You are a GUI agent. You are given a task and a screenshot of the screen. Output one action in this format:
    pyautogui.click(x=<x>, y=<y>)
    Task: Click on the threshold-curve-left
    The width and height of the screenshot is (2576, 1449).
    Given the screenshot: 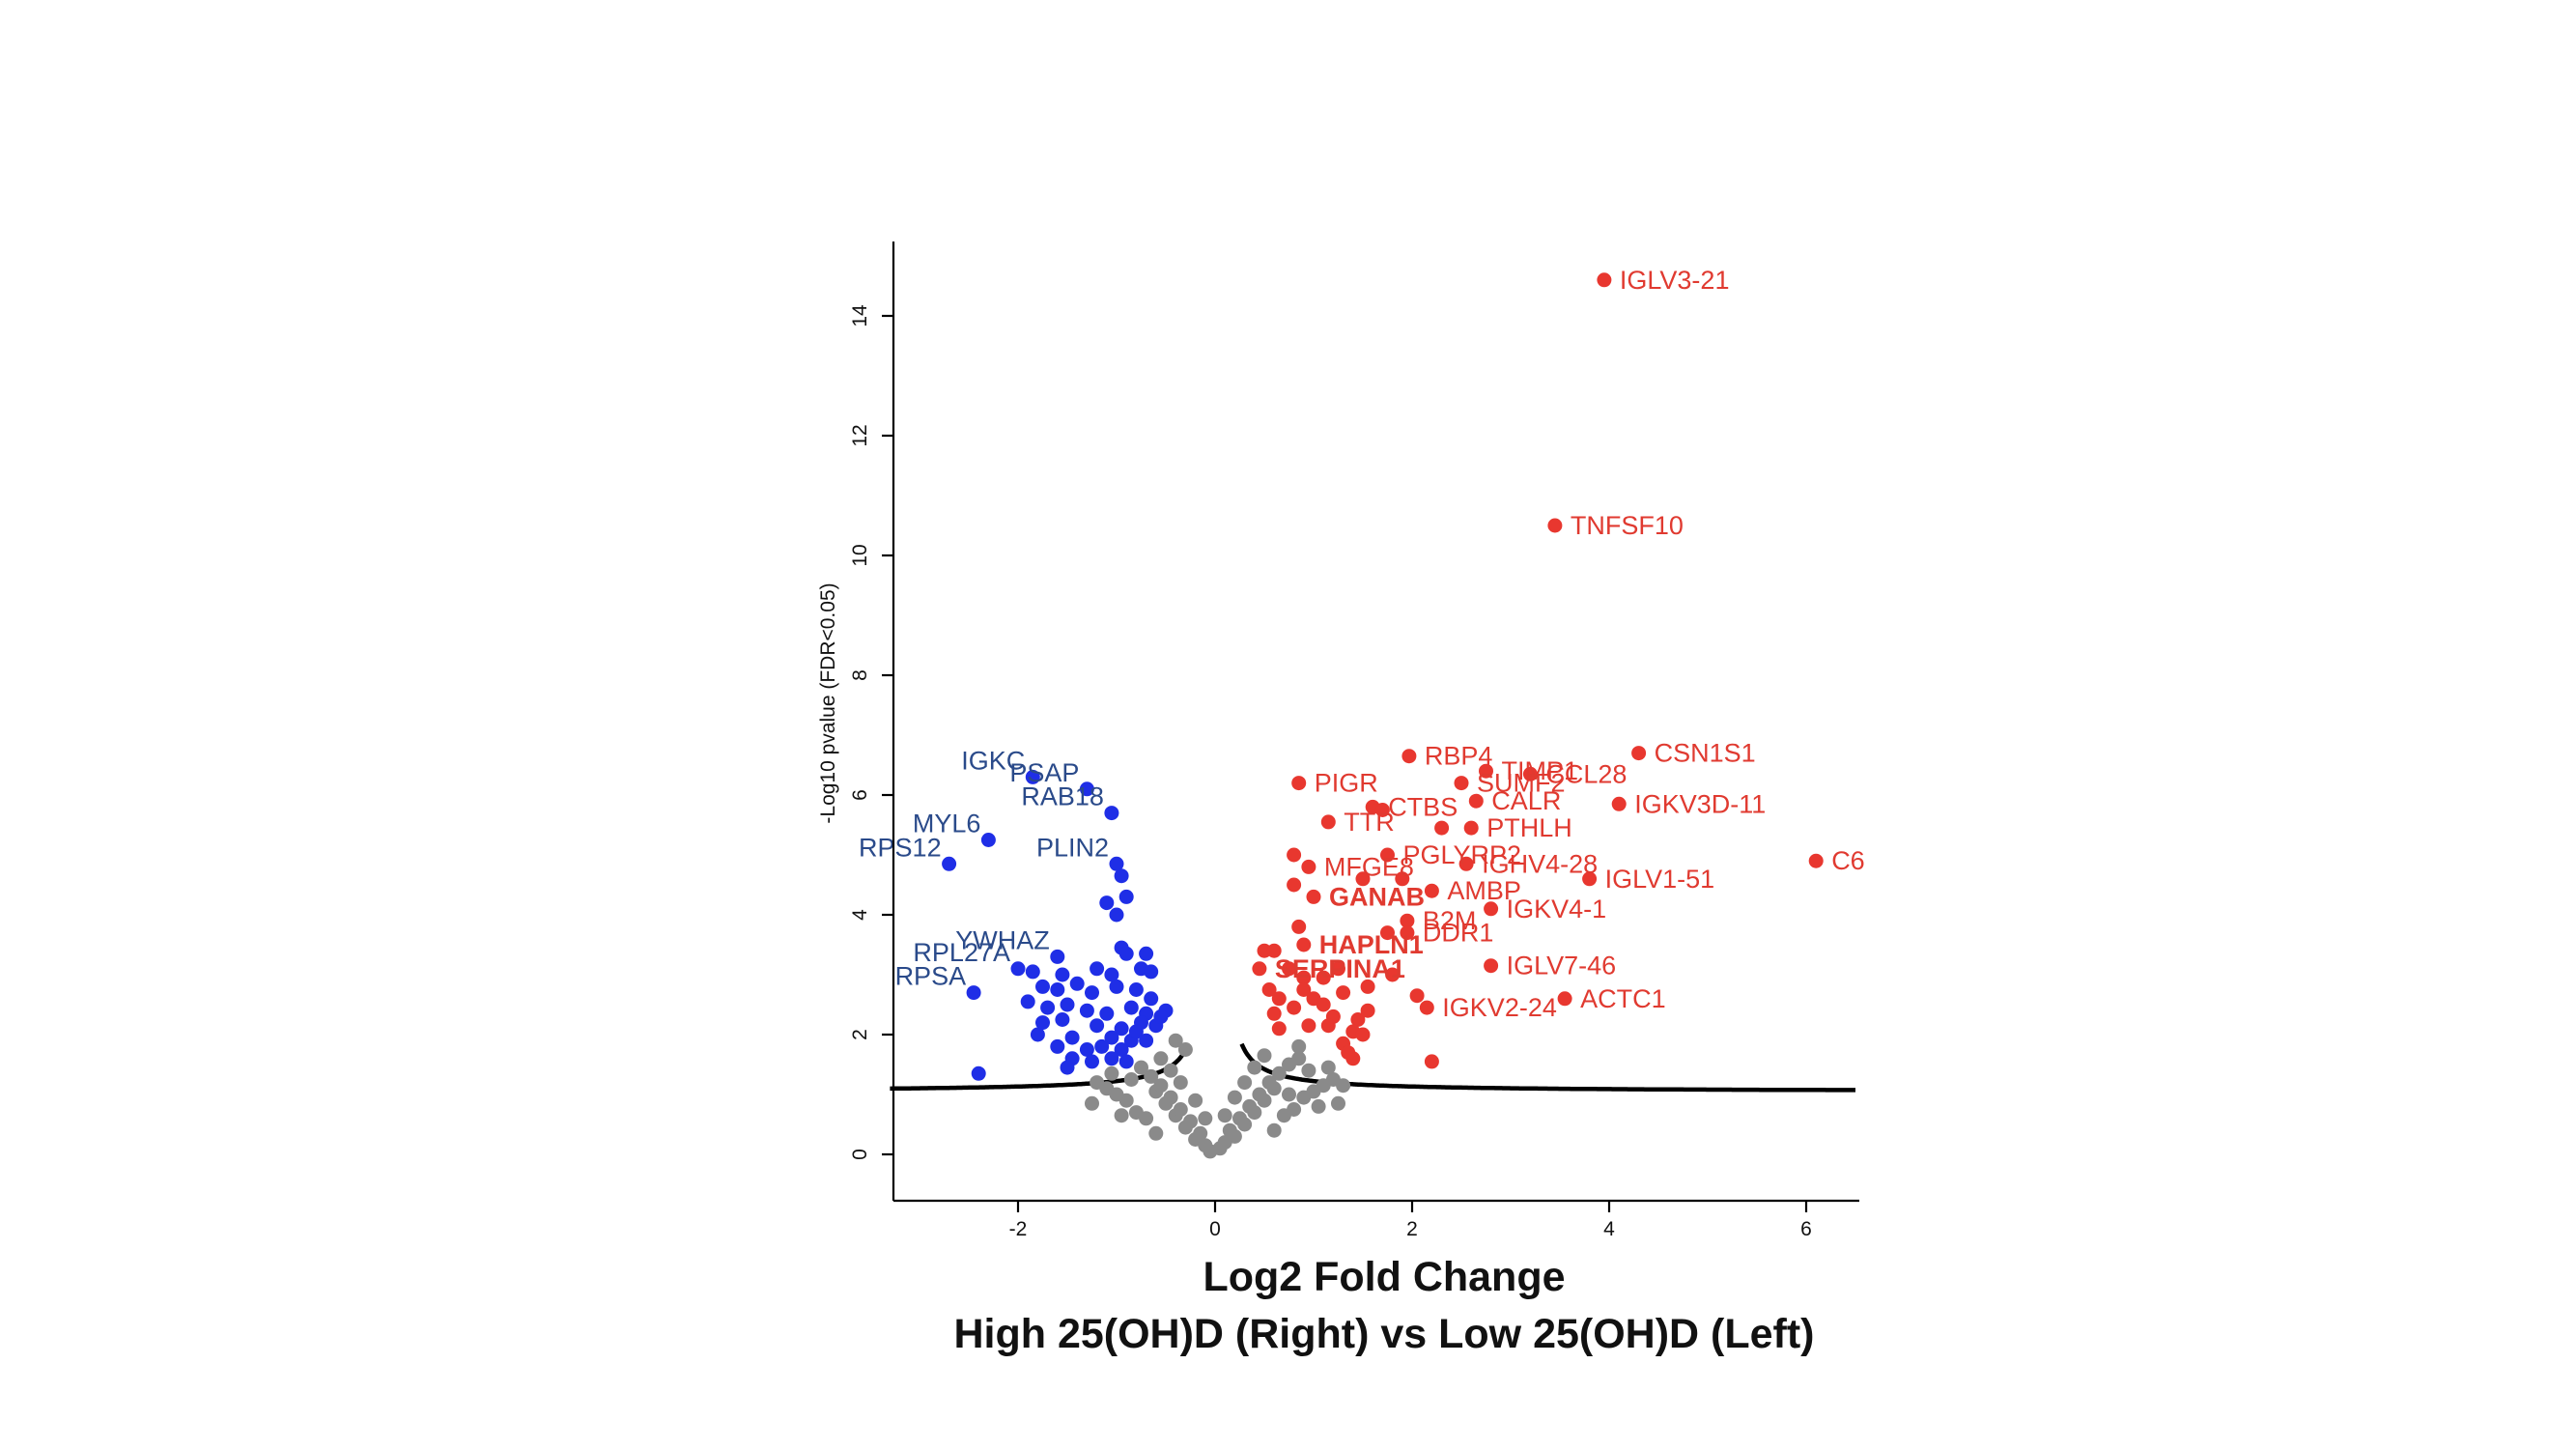 What is the action you would take?
    pyautogui.click(x=1040, y=1067)
    